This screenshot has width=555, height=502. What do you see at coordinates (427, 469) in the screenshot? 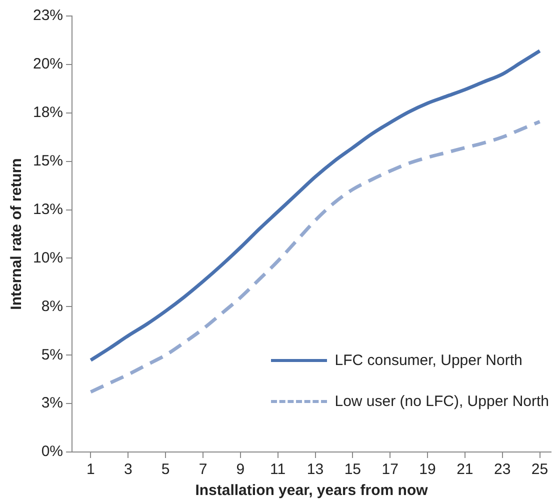
I see `x-tick-label: 19` at bounding box center [427, 469].